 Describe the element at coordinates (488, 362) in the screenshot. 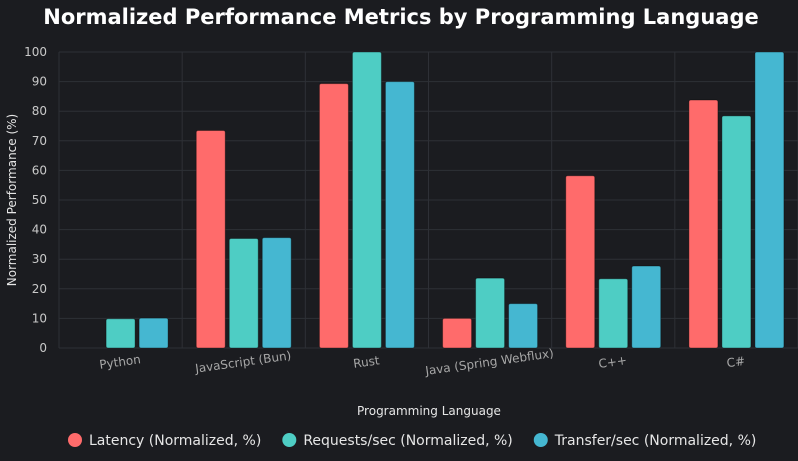

I see `x-tick-label: Java (Spring Webflux)` at that location.